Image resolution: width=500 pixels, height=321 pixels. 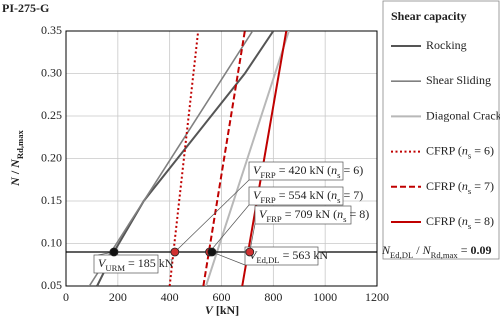 I want to click on y-tick-label: 0.10, so click(x=51, y=242).